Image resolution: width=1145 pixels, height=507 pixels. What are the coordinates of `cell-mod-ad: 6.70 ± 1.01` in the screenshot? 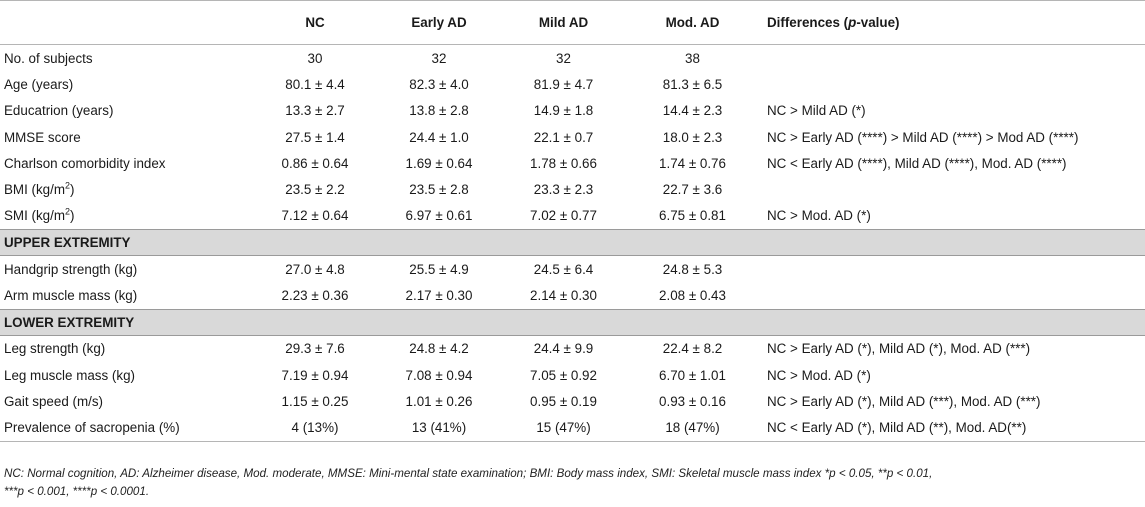 It's located at (692, 375).